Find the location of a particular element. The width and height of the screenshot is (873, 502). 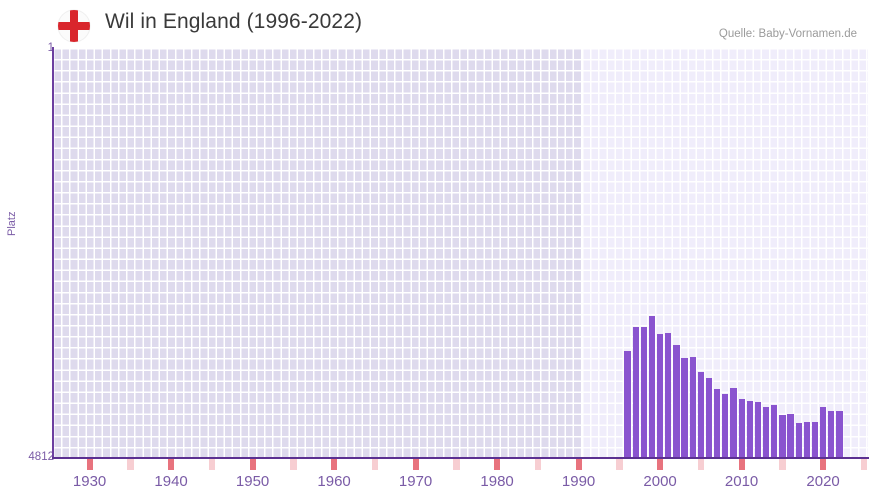

x-axis-tick-label: 1980 is located at coordinates (497, 481).